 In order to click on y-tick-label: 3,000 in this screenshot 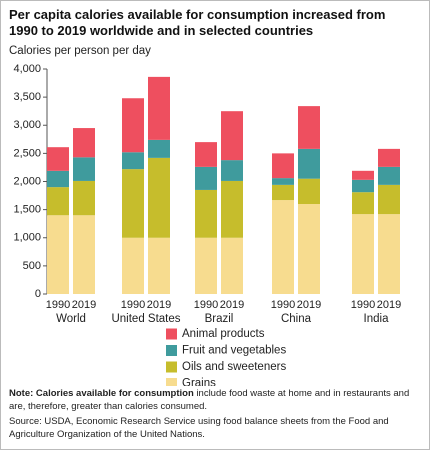, I will do `click(27, 125)`.